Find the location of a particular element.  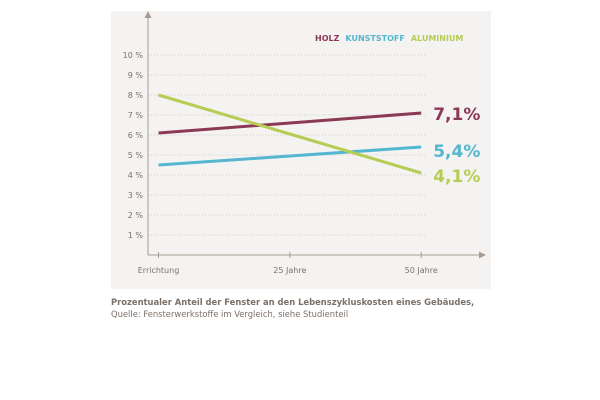

series-line-kunststoff is located at coordinates (290, 156).